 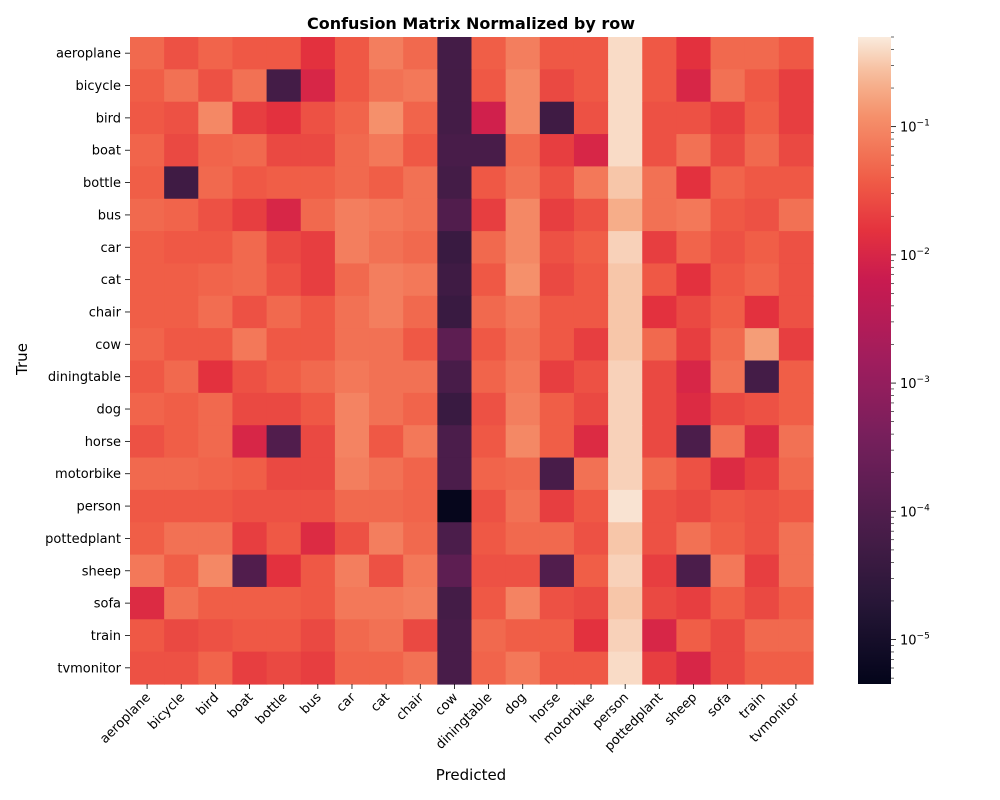 I want to click on y-axis-label: True, so click(x=22, y=359).